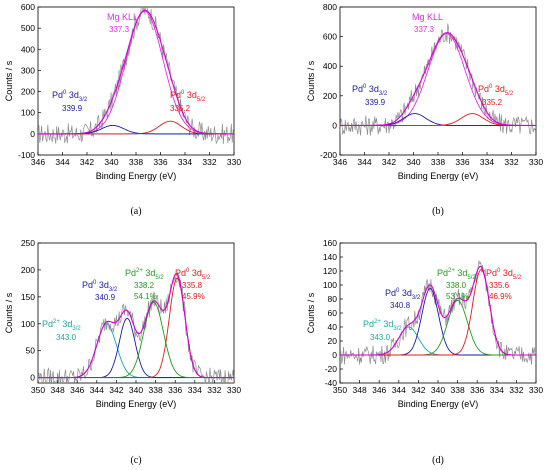 This screenshot has height=470, width=550. Describe the element at coordinates (457, 296) in the screenshot. I see `peak-percent: 53.1%` at that location.